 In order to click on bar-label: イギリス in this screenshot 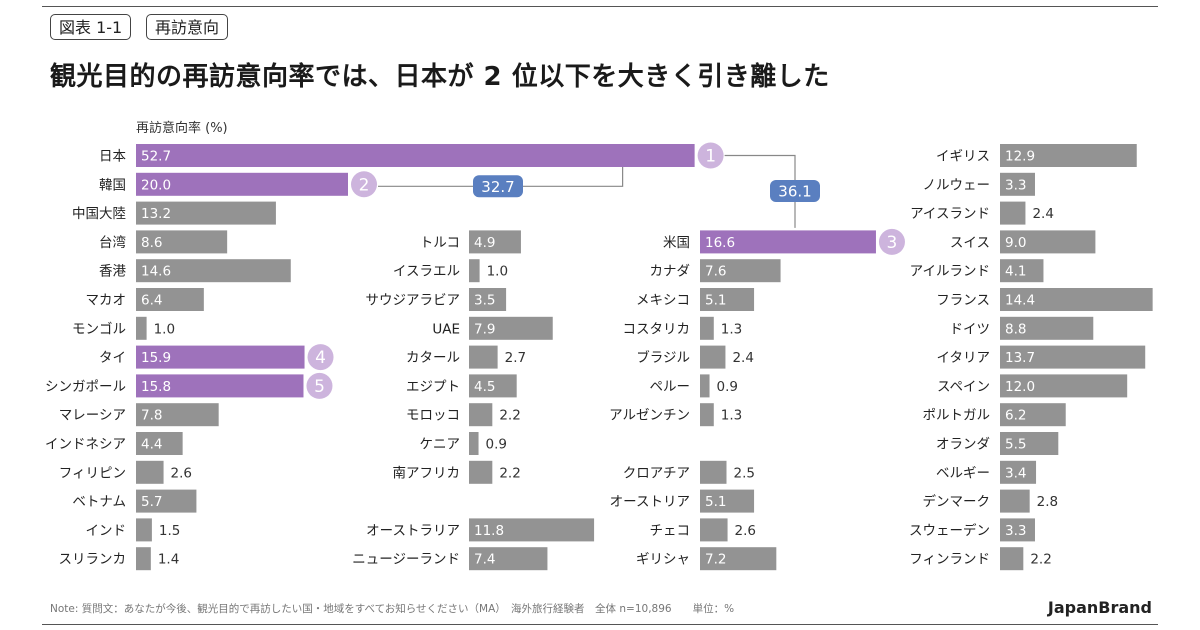, I will do `click(963, 157)`.